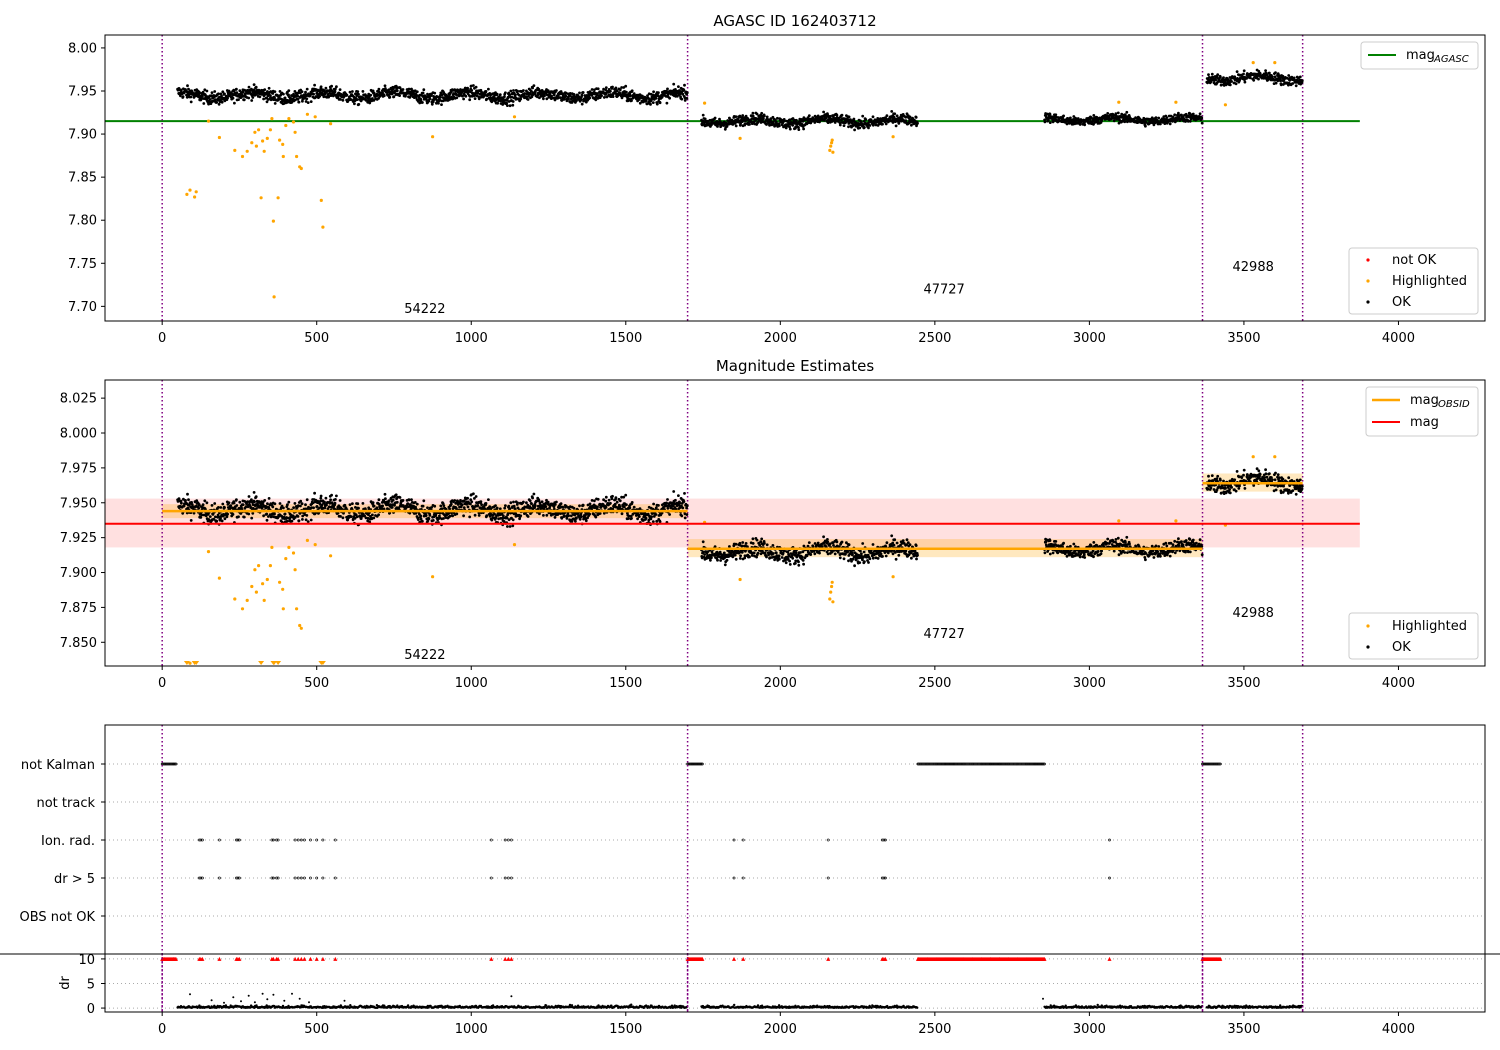  What do you see at coordinates (471, 338) in the screenshot?
I see `x-tick-label: 1000` at bounding box center [471, 338].